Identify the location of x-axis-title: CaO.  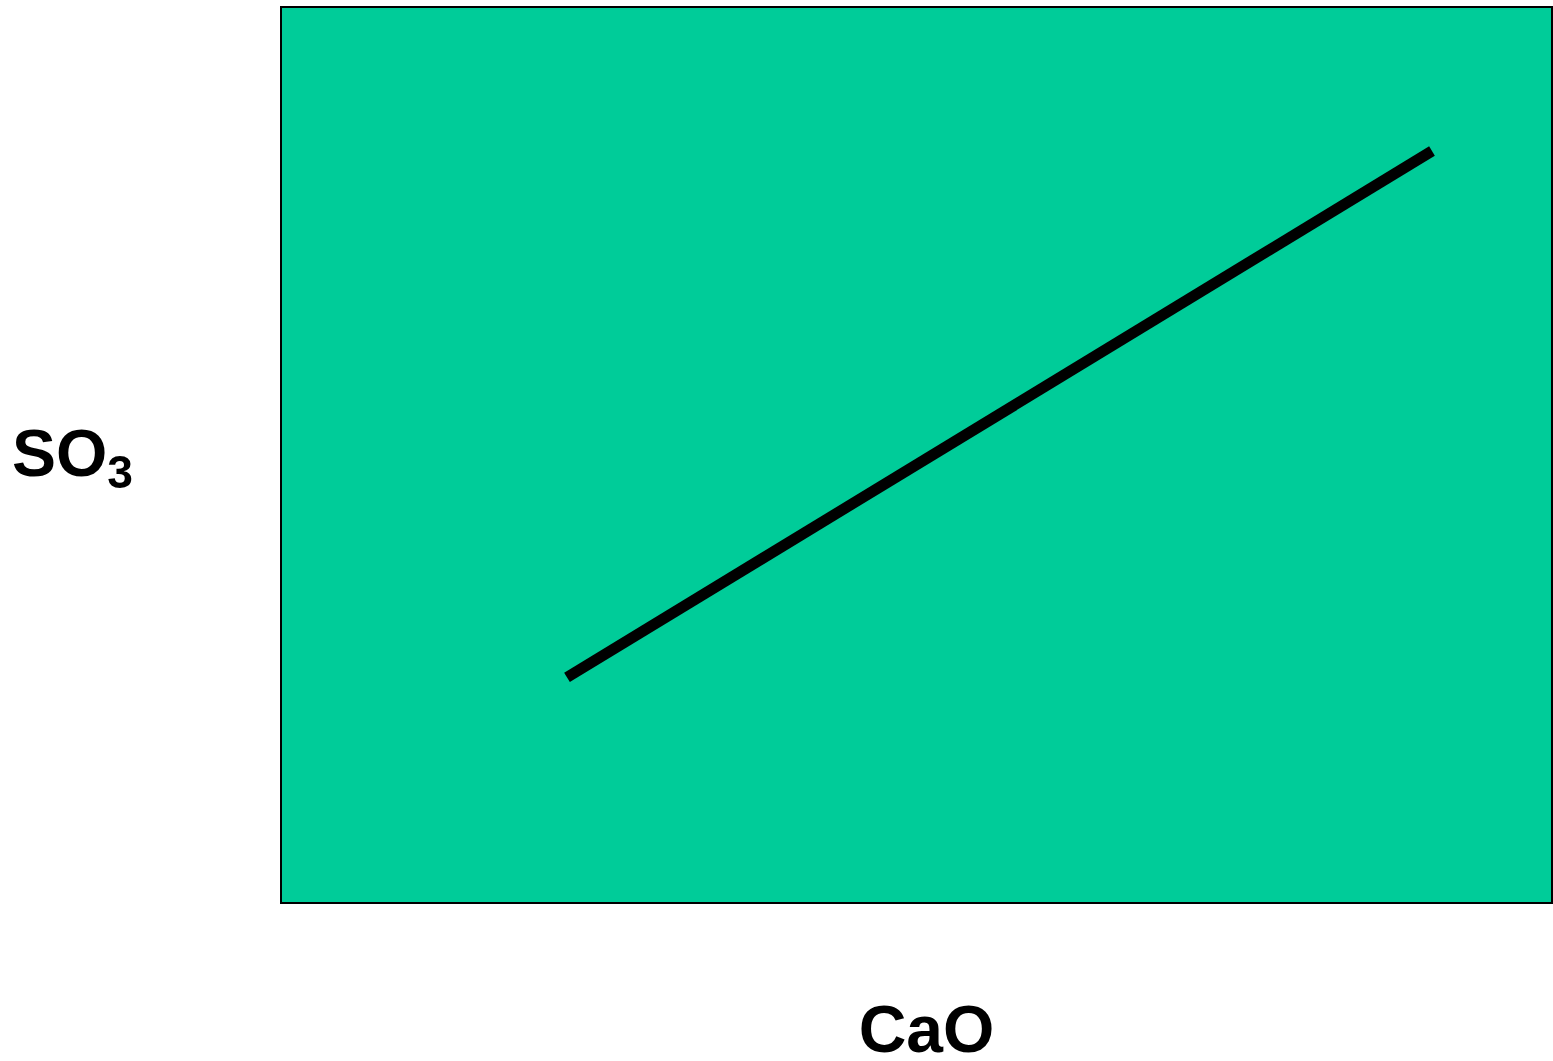
(926, 1026).